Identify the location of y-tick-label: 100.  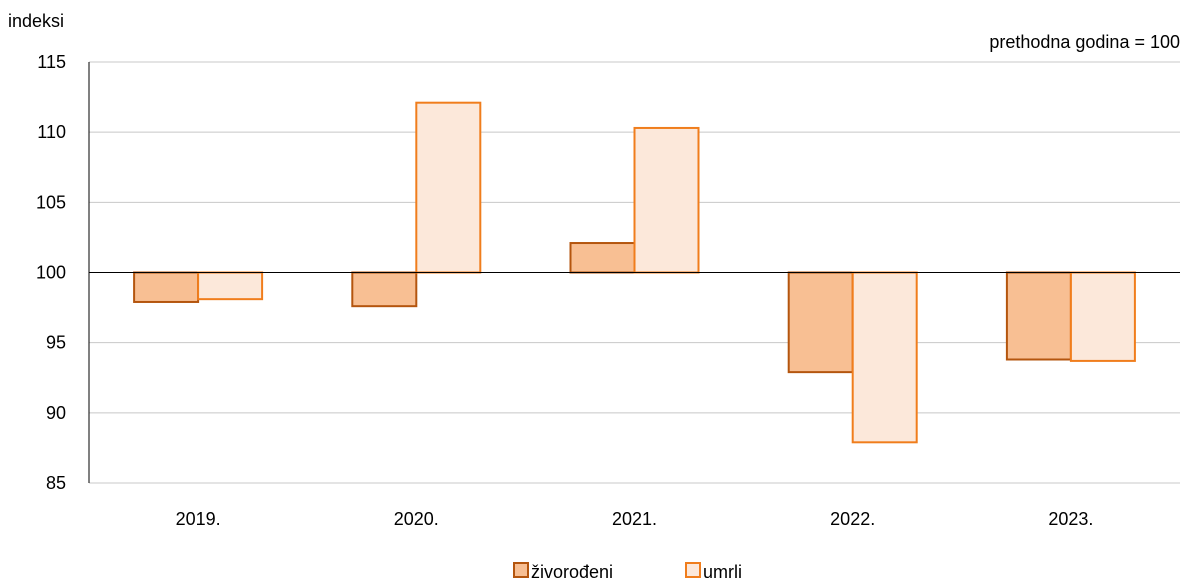
(51, 273).